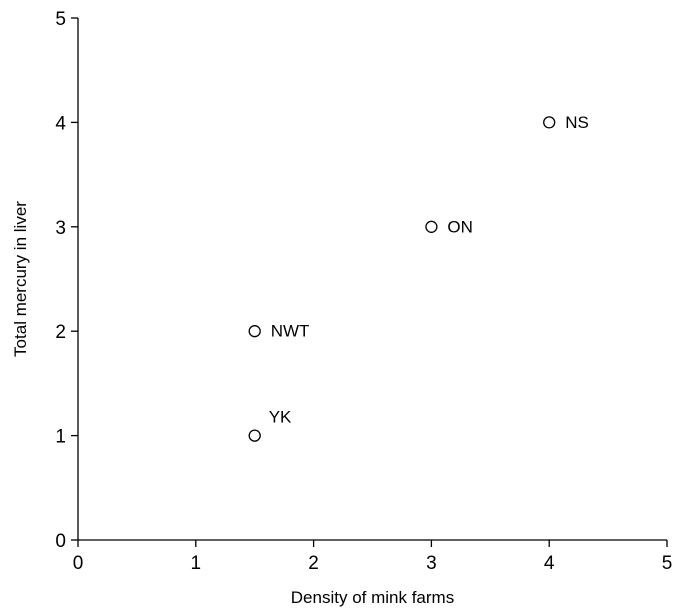 The width and height of the screenshot is (677, 608). What do you see at coordinates (280, 417) in the screenshot?
I see `data-point-label: YK` at bounding box center [280, 417].